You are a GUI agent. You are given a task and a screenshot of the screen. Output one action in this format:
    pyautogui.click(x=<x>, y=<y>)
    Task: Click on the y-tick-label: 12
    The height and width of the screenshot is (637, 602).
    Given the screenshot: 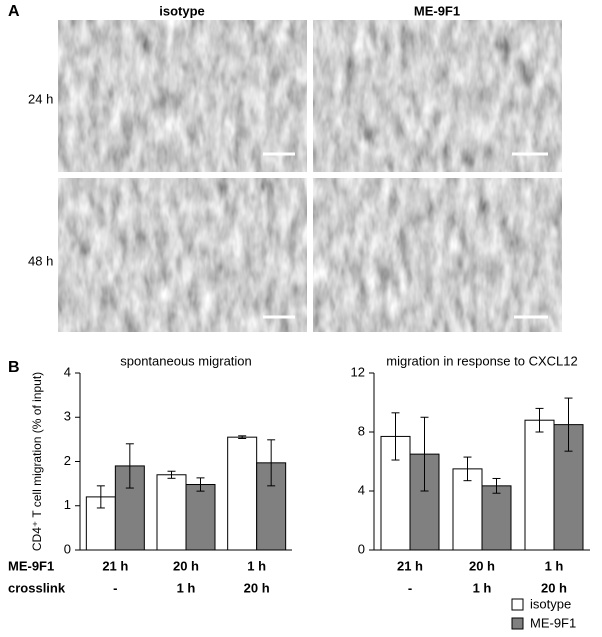 What is the action you would take?
    pyautogui.click(x=358, y=371)
    